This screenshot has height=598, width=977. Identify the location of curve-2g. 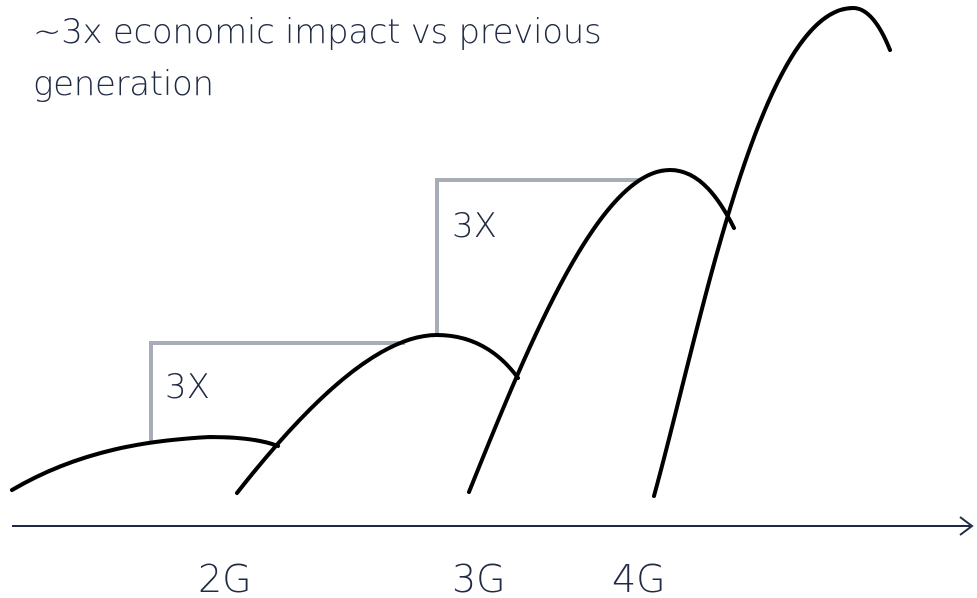
(377, 413).